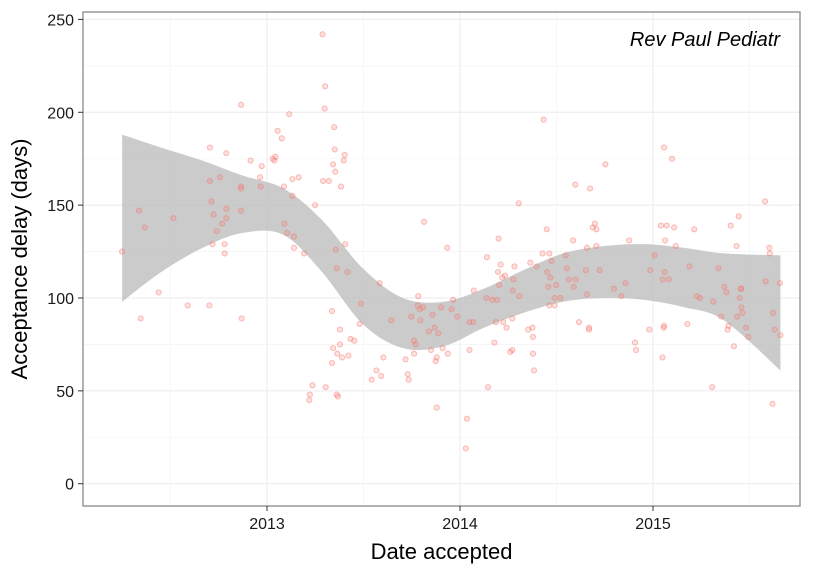  Describe the element at coordinates (267, 524) in the screenshot. I see `x-tick-label: 2013` at that location.